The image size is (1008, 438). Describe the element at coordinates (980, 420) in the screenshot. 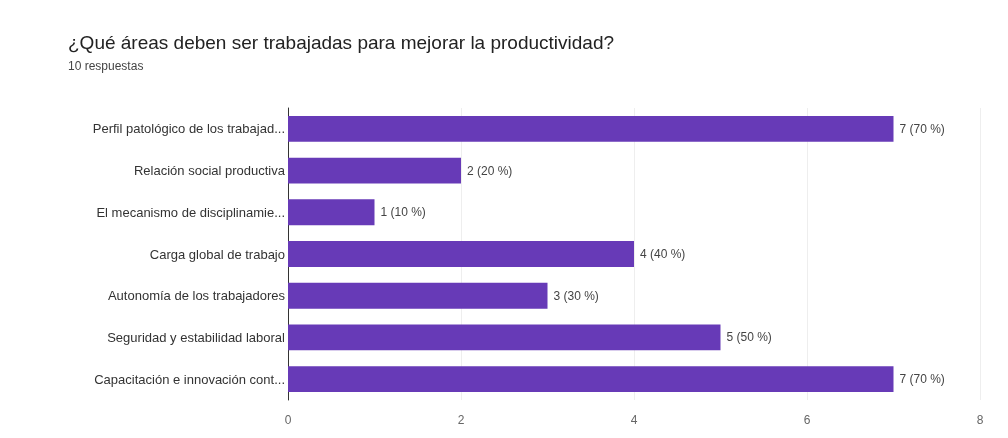

I see `x-tick-label: 8` at that location.